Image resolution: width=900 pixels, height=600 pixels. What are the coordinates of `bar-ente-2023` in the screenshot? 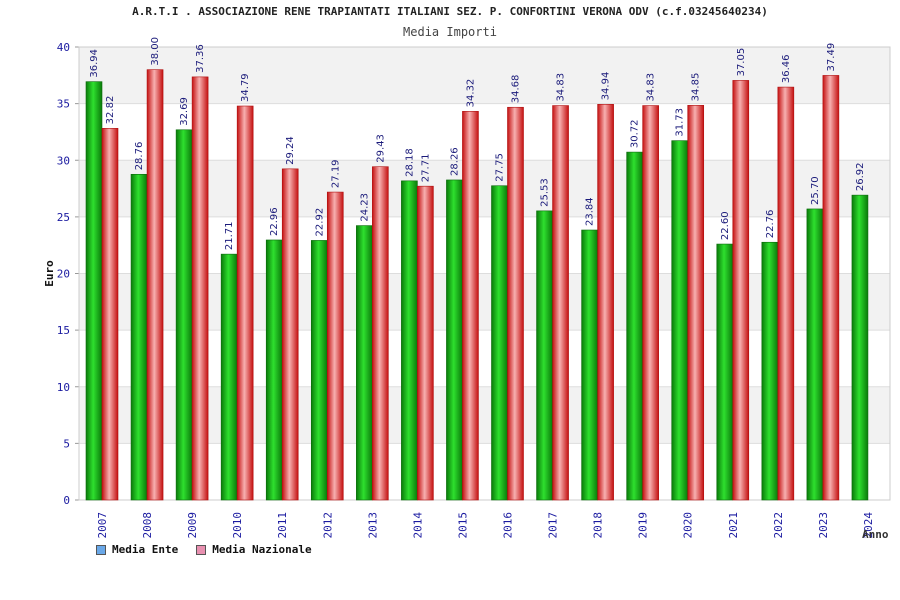 It's located at (815, 354).